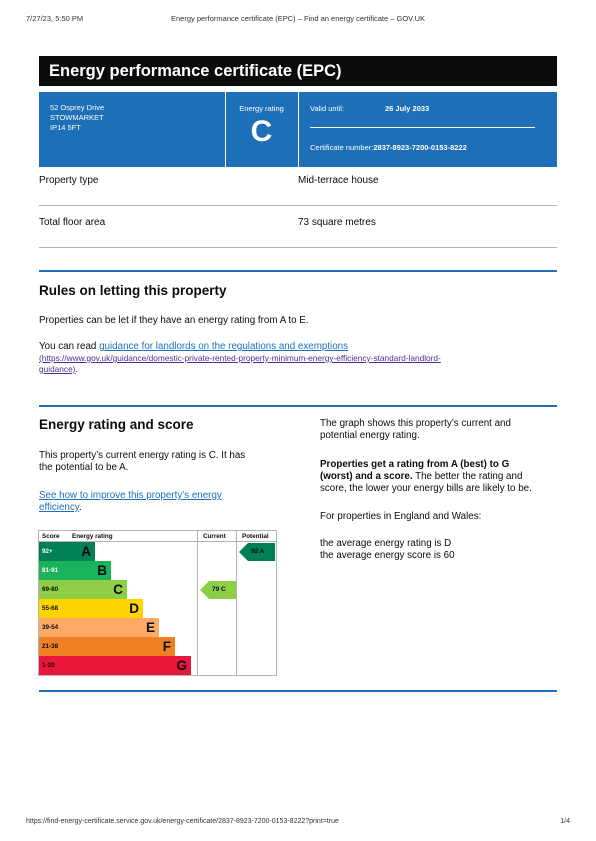  I want to click on landlord-guidance-url-continued: guidance), so click(57, 369).